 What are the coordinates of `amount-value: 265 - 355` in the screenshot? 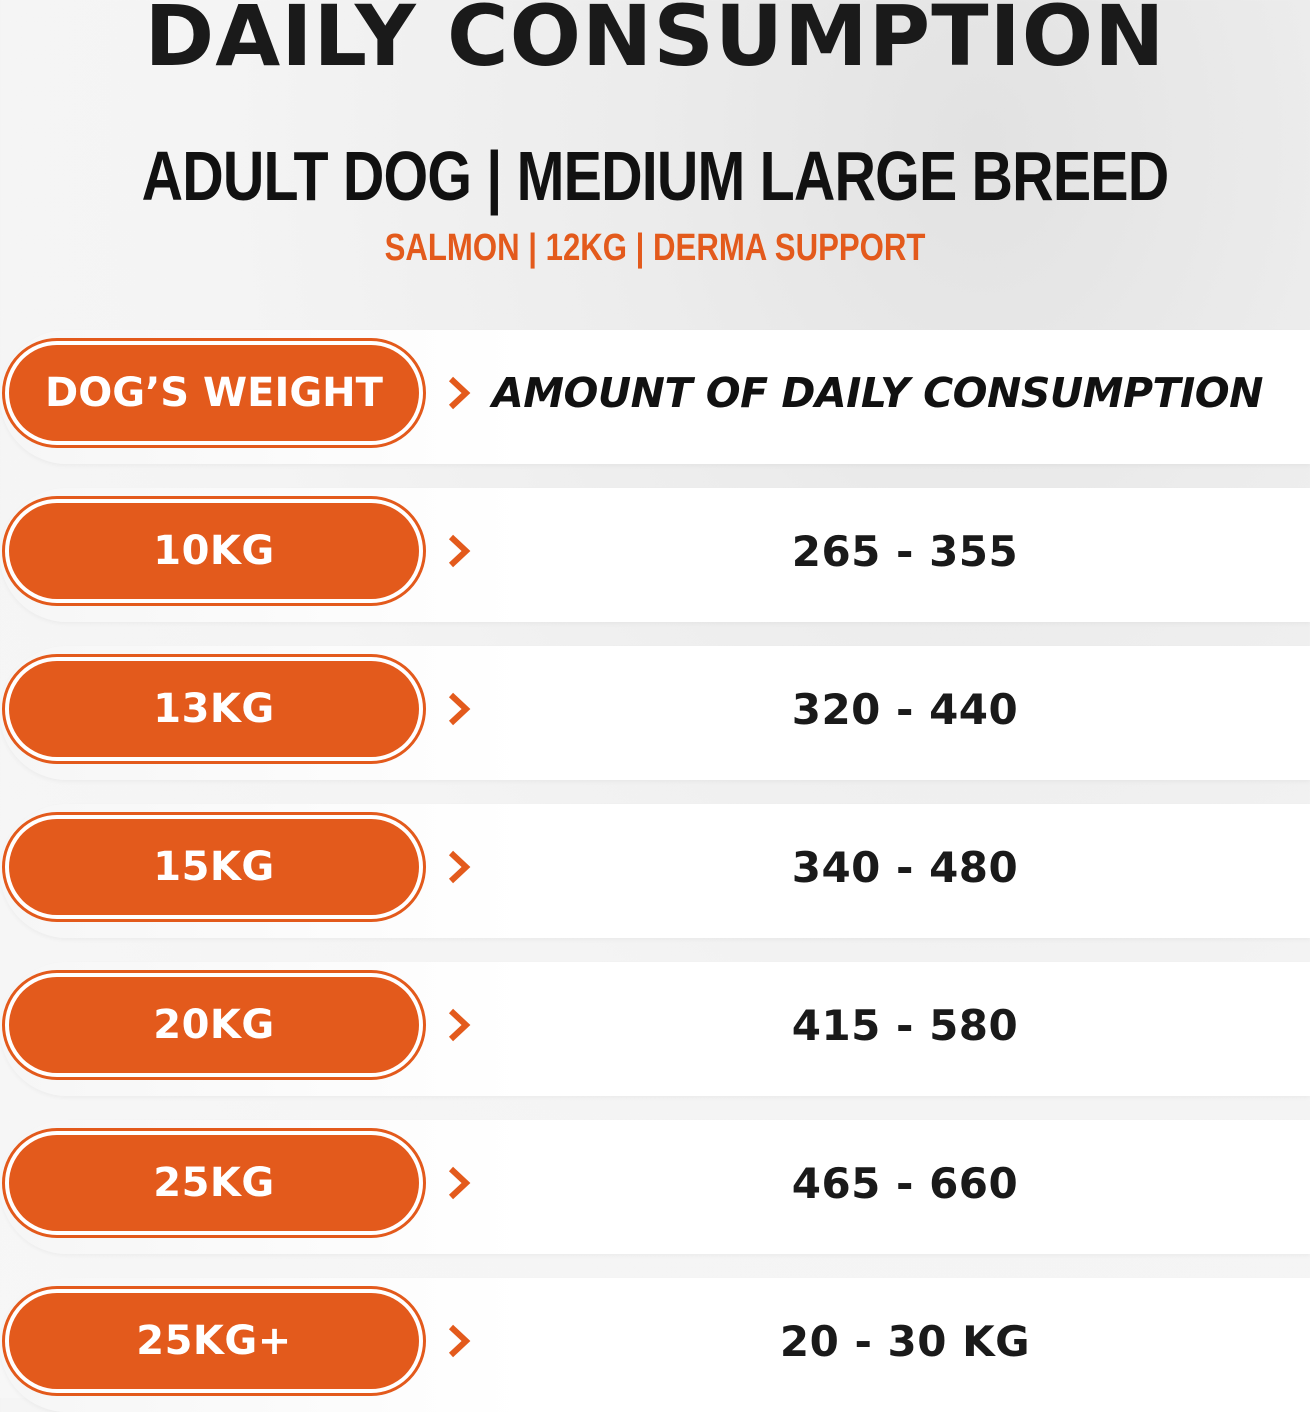 It's located at (905, 551).